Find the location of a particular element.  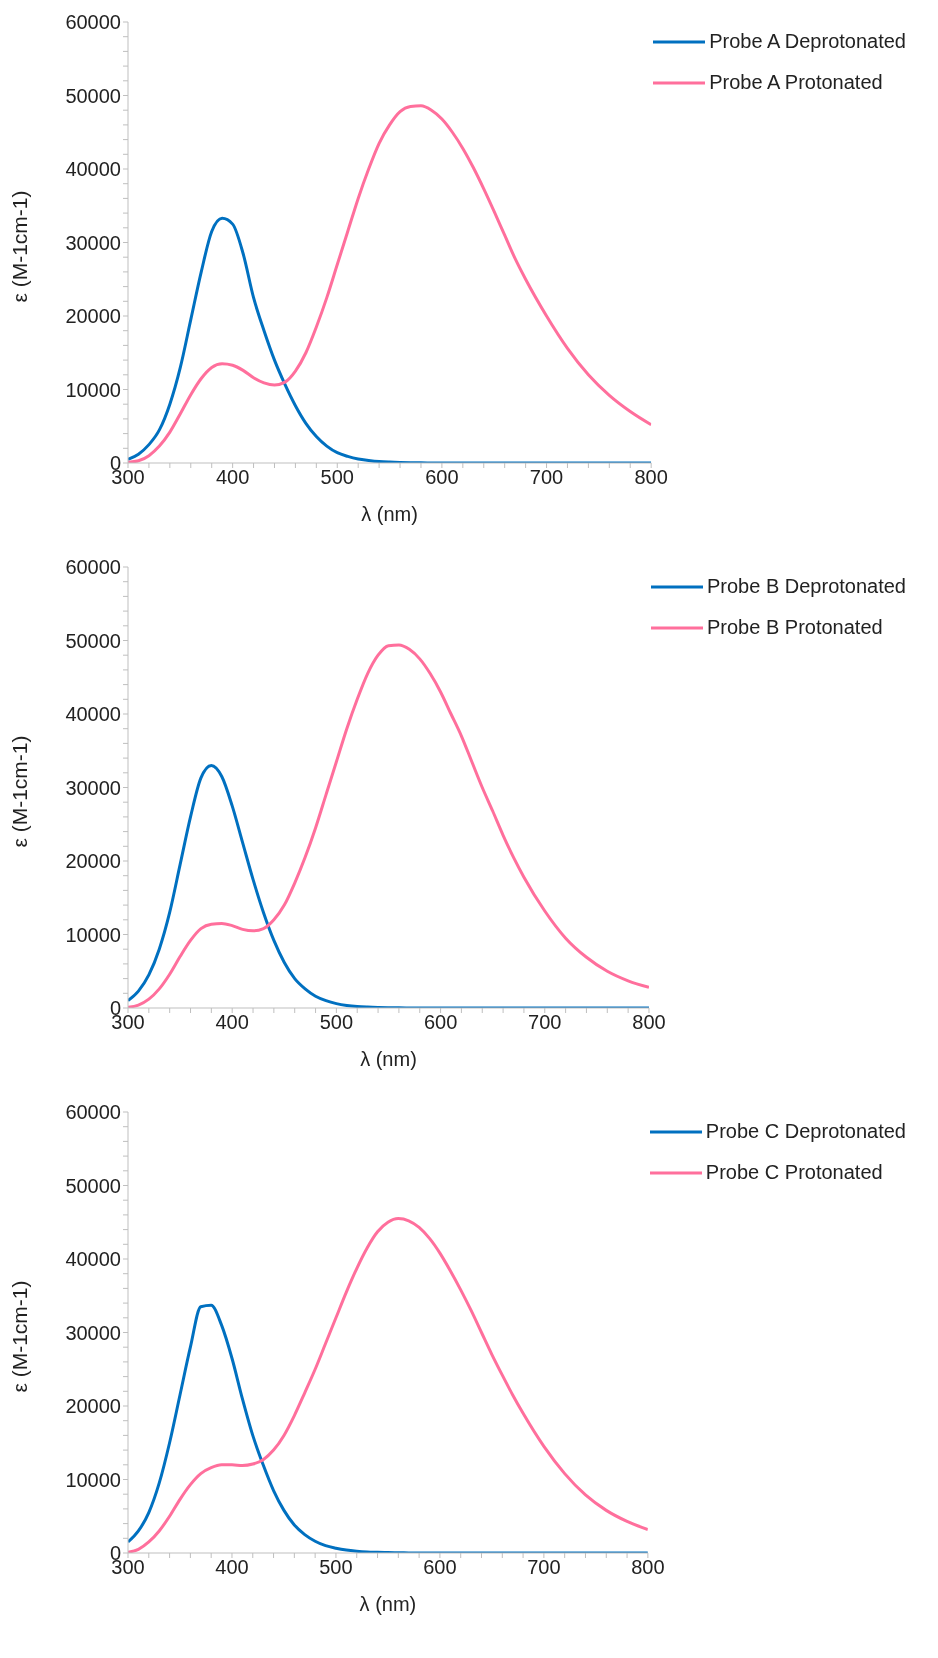

legend-label: Probe B Deprotonated is located at coordinates (806, 586).